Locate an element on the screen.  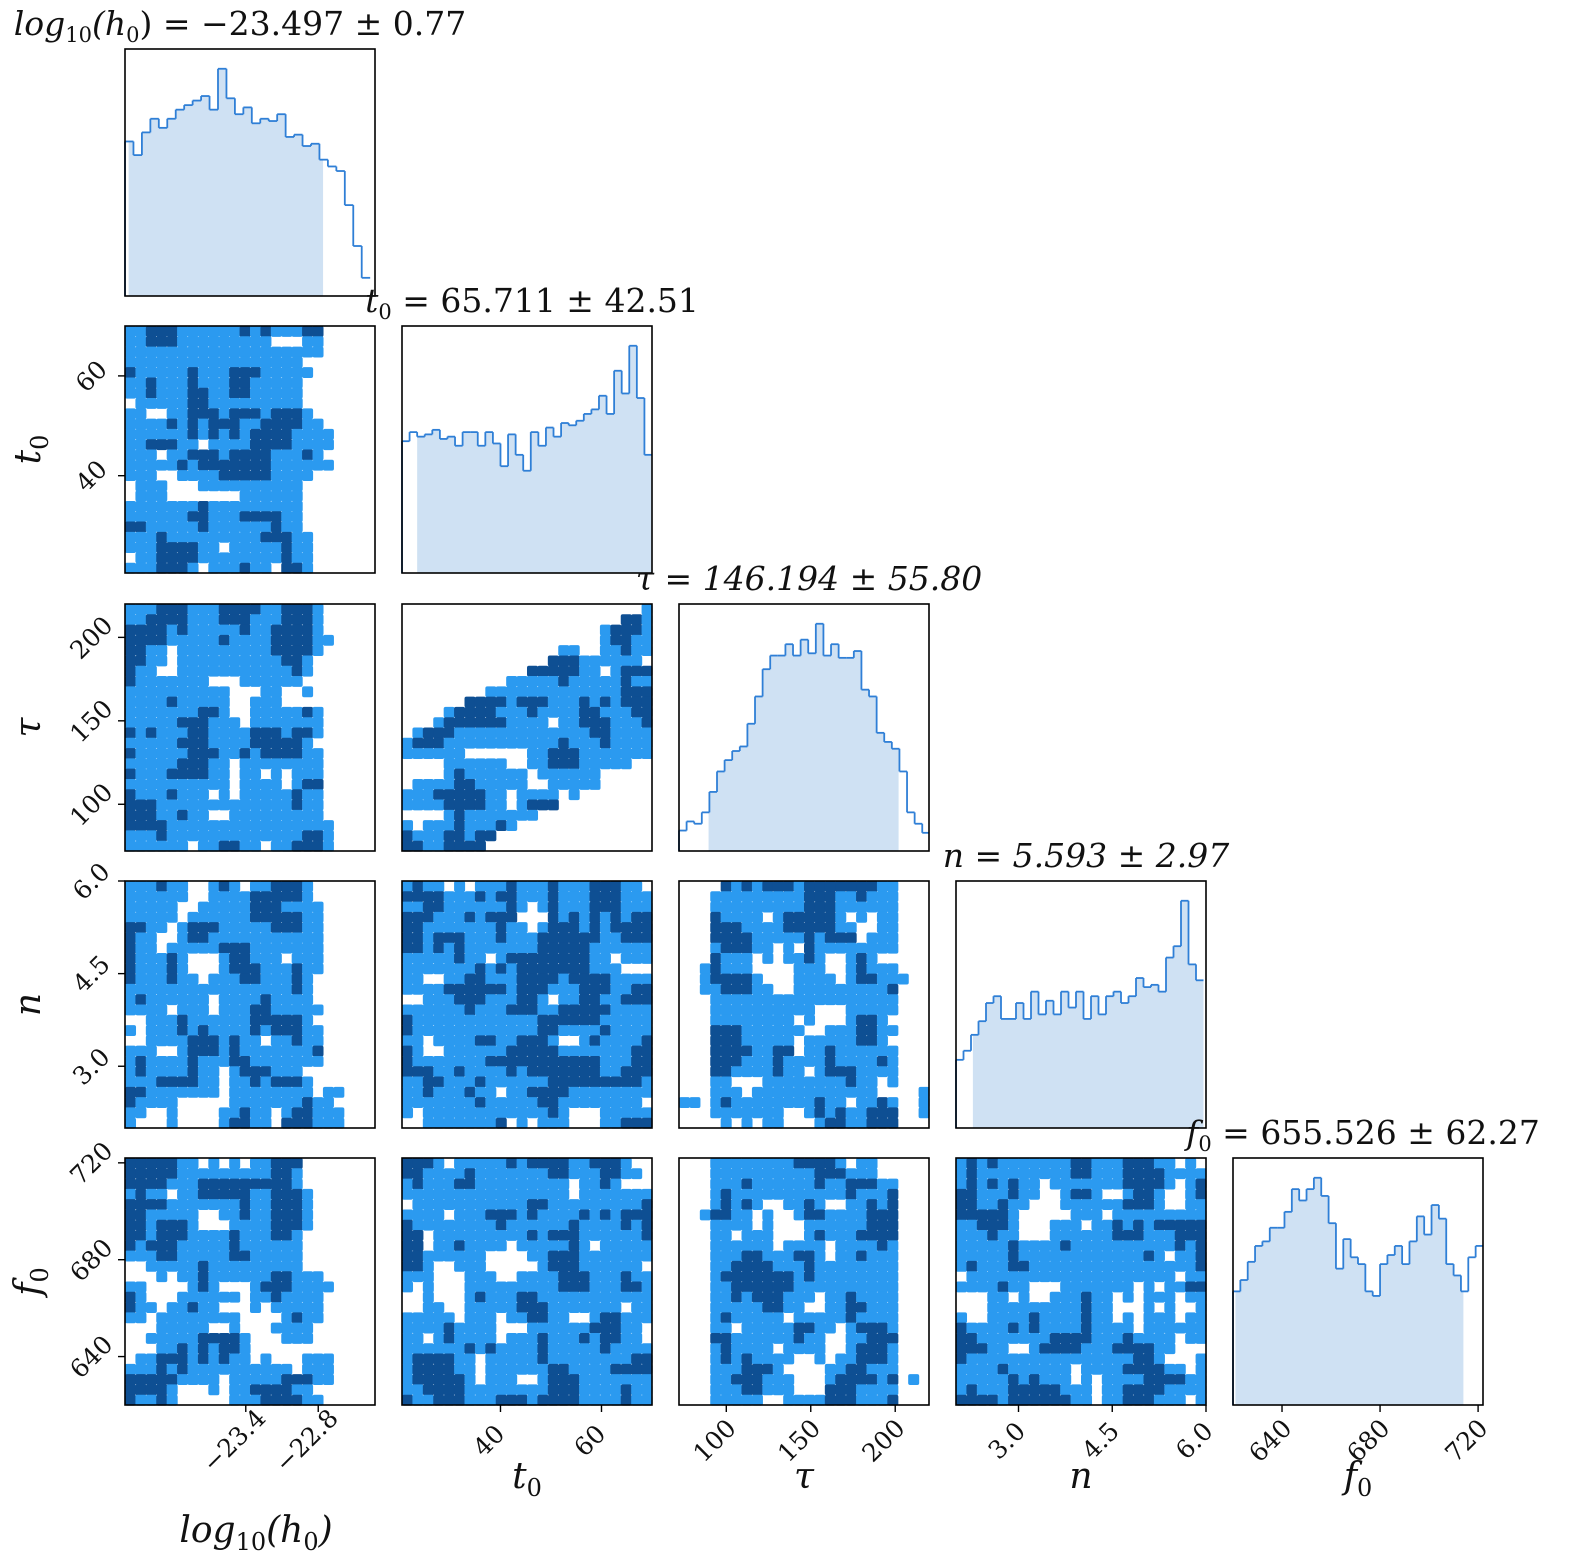
y-tick-label: 200 is located at coordinates (91, 638).